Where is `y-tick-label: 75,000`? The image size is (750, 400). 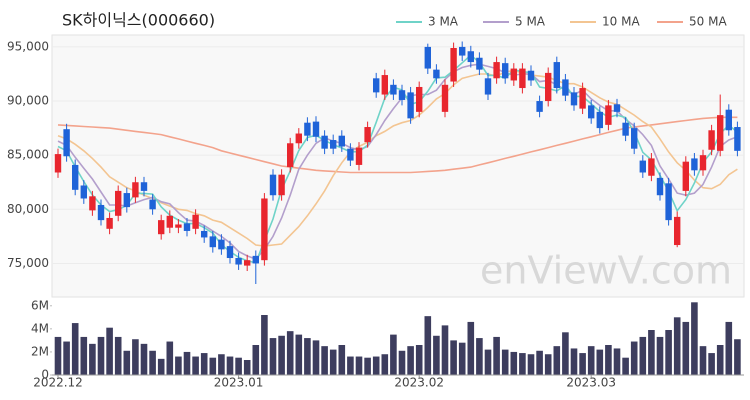 y-tick-label: 75,000 is located at coordinates (28, 263).